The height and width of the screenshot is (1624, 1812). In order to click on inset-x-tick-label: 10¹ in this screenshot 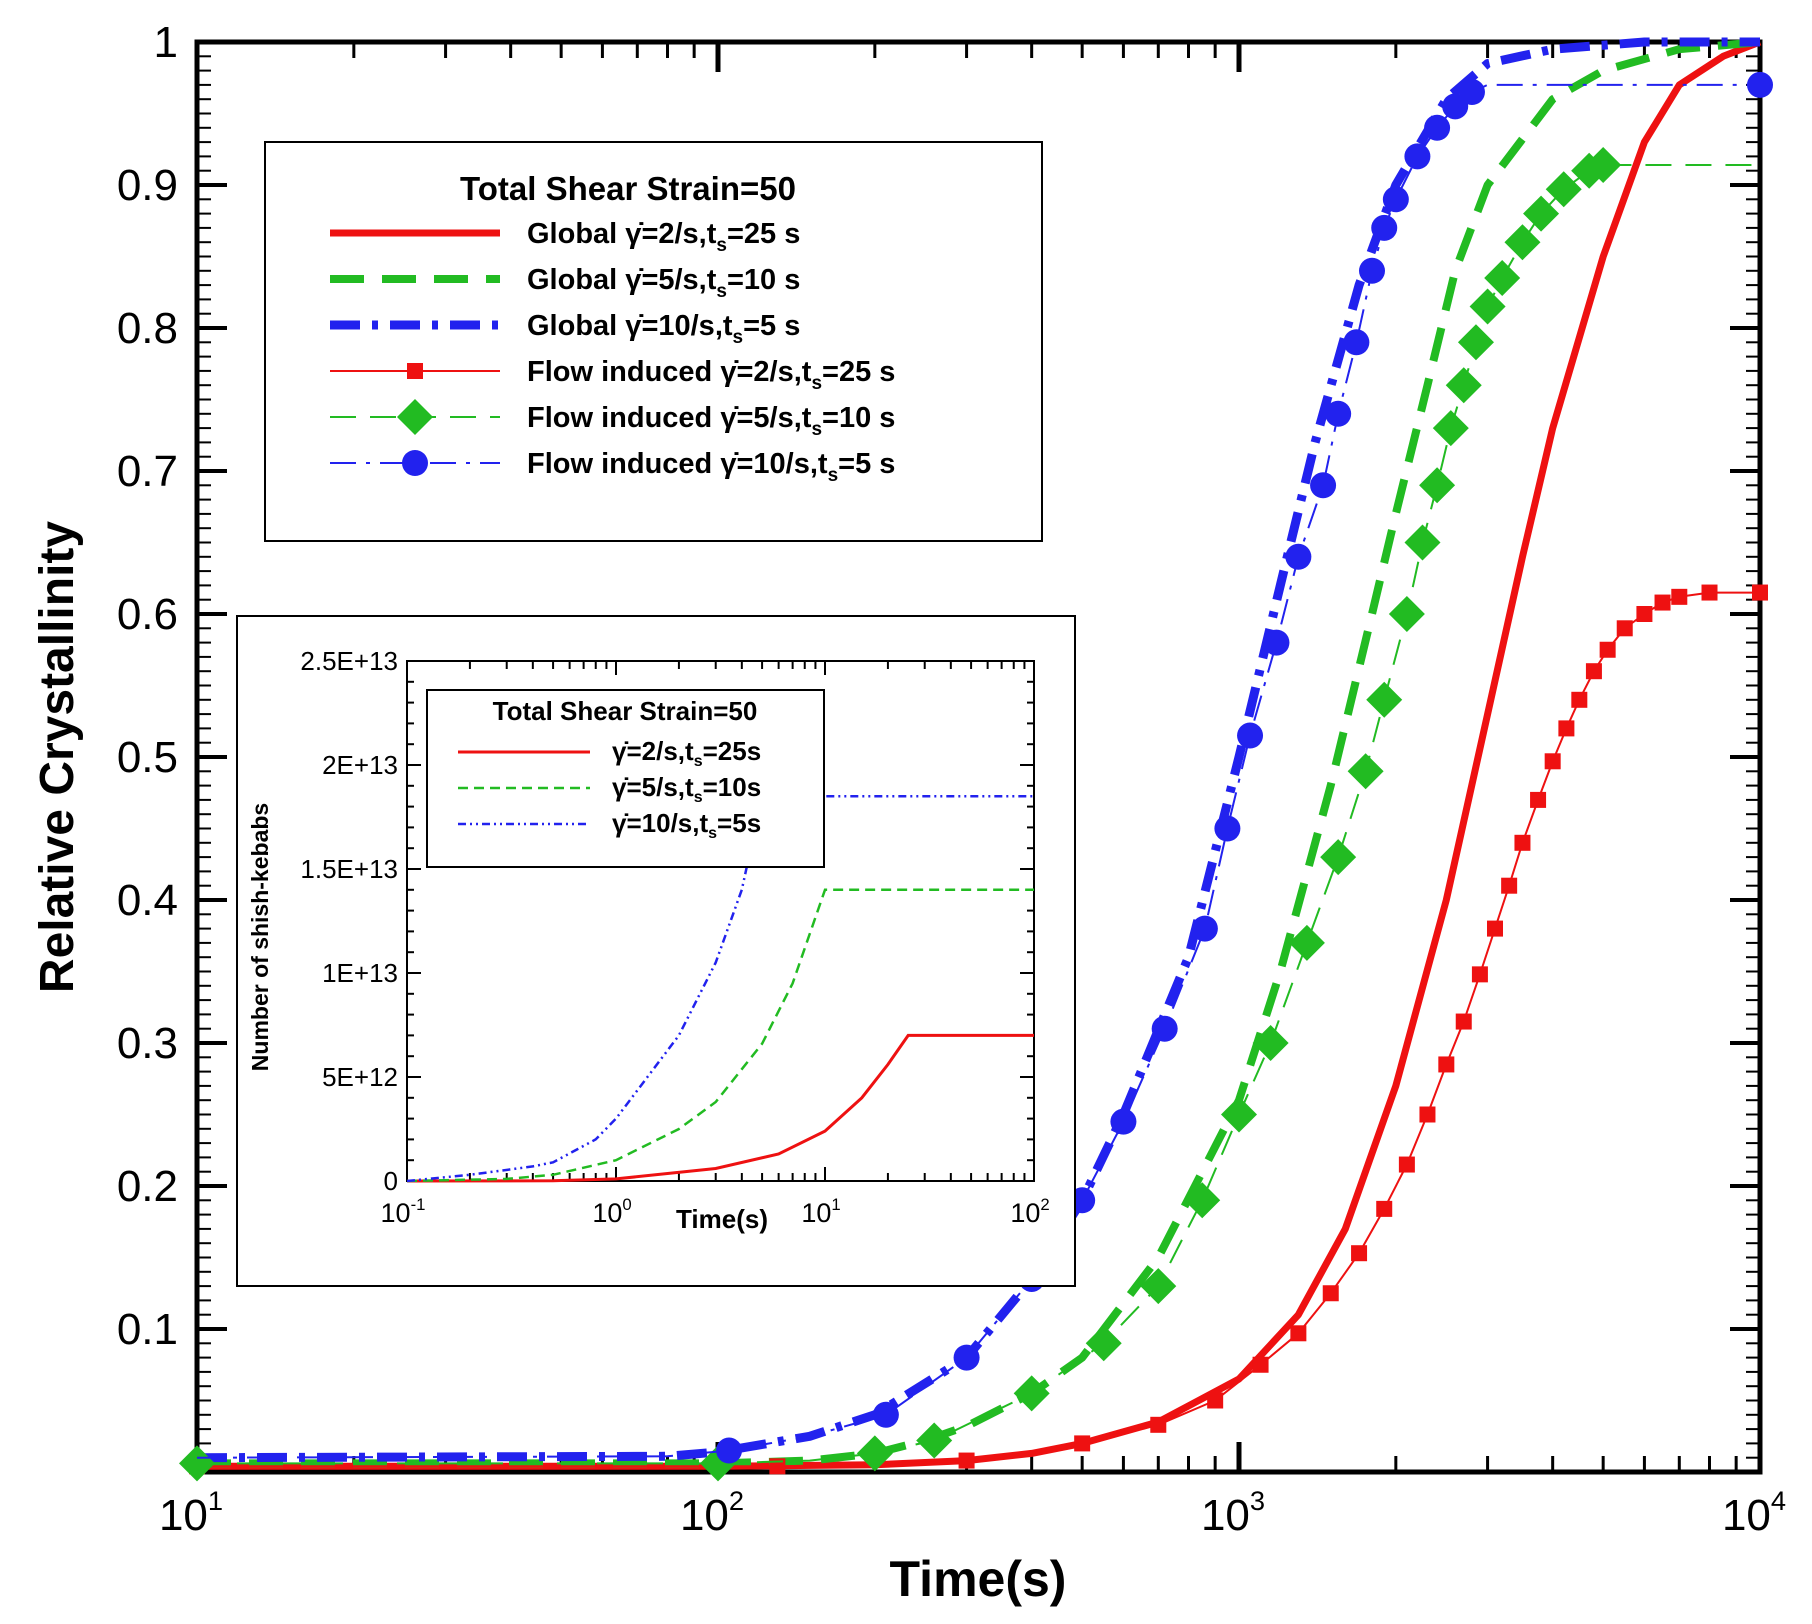, I will do `click(820, 1211)`.